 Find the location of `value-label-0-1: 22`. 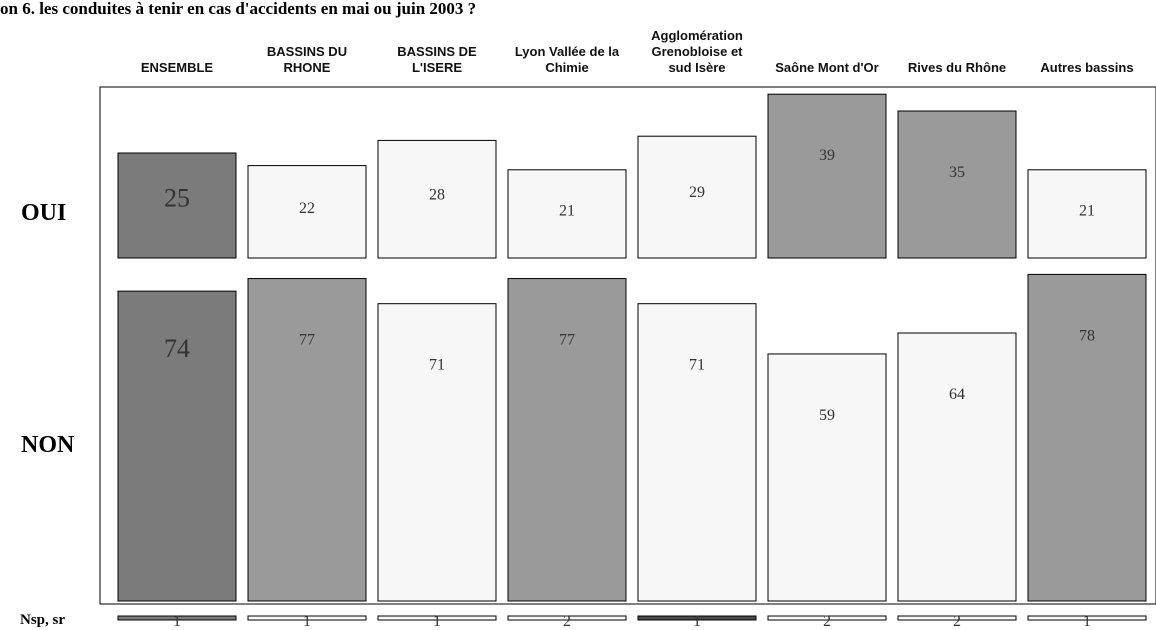

value-label-0-1: 22 is located at coordinates (307, 208).